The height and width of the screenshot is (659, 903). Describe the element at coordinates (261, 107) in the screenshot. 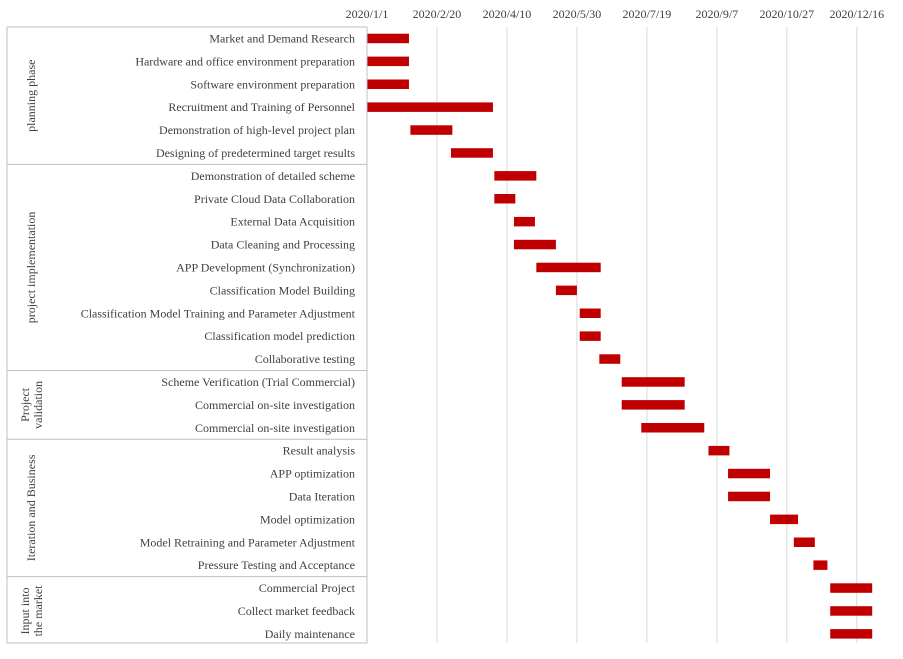

I see `task-label: Recruitment and Training of Personnel` at that location.